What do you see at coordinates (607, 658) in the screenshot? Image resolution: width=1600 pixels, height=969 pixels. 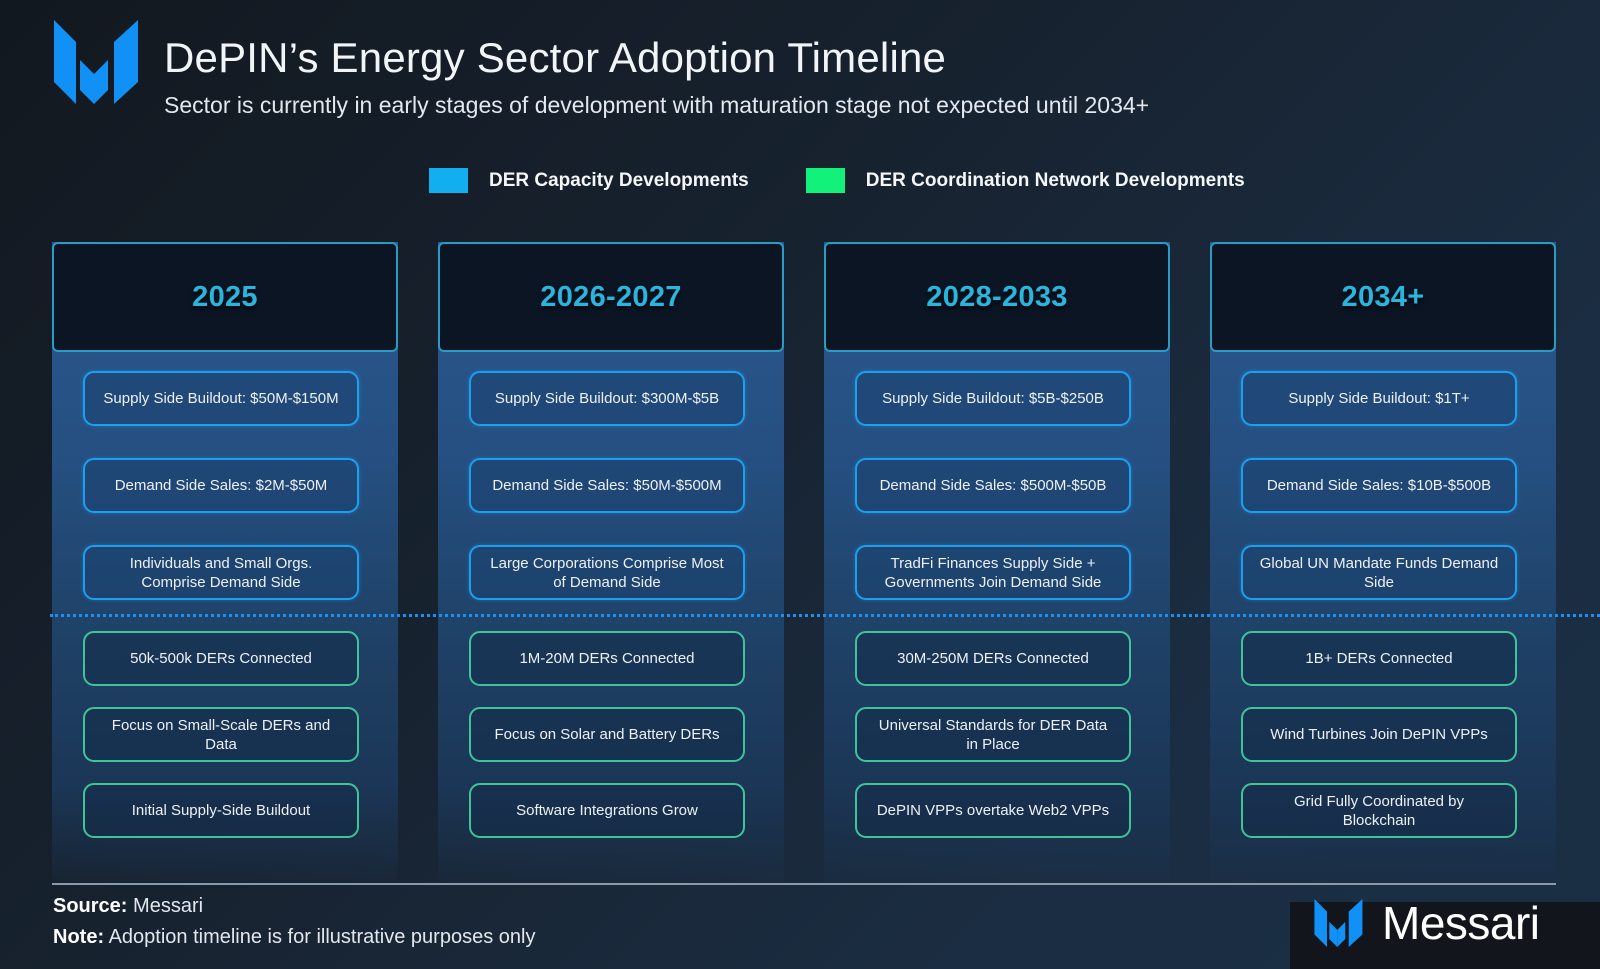 I see `coordination-card: 1M-20M DERs Connected` at bounding box center [607, 658].